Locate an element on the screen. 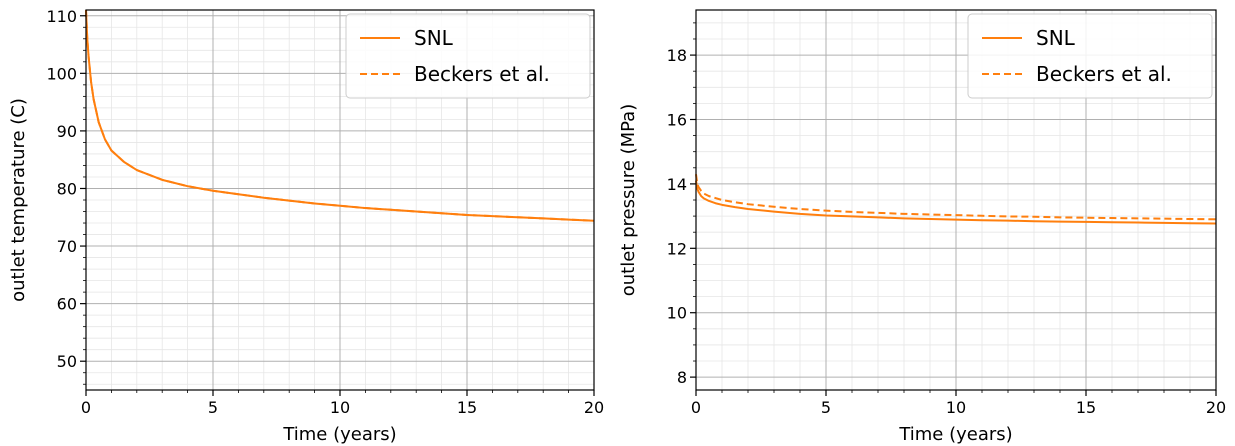  series-group is located at coordinates (956, 199).